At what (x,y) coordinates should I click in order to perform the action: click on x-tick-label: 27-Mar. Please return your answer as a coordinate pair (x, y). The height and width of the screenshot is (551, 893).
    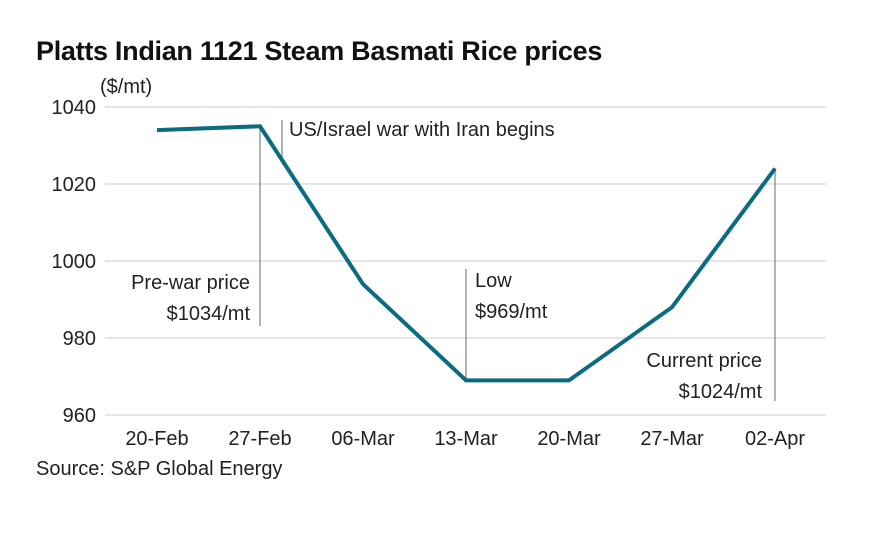
    Looking at the image, I should click on (672, 439).